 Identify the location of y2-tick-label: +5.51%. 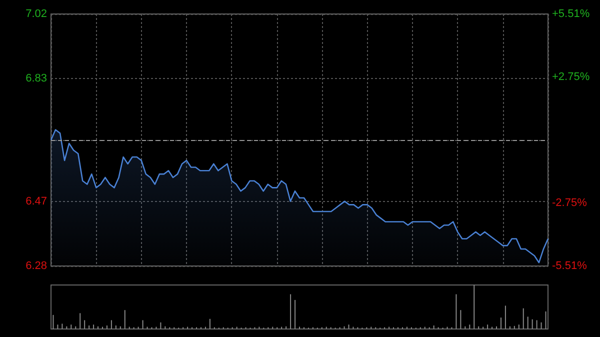
(571, 14).